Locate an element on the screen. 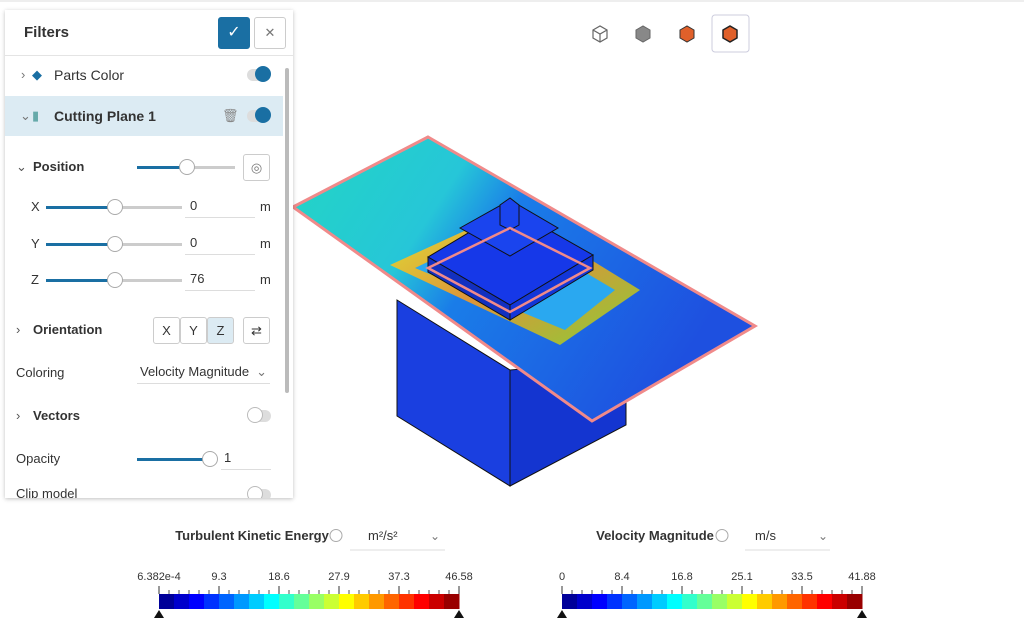  field-label: Opacity is located at coordinates (38, 458).